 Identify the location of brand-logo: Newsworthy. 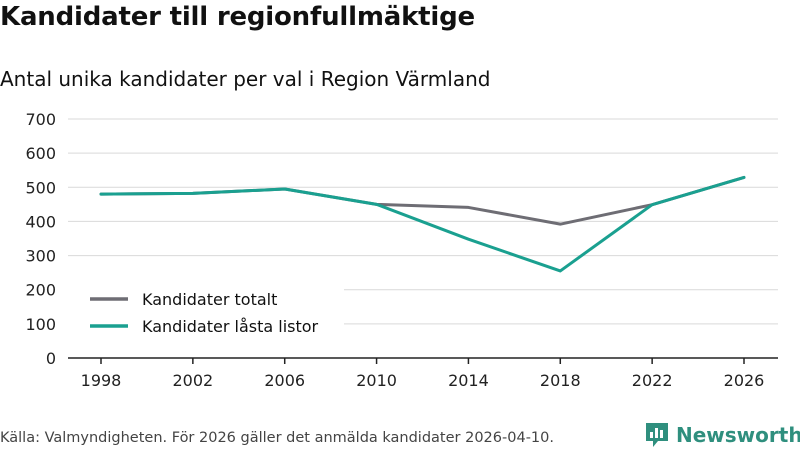
(722, 435).